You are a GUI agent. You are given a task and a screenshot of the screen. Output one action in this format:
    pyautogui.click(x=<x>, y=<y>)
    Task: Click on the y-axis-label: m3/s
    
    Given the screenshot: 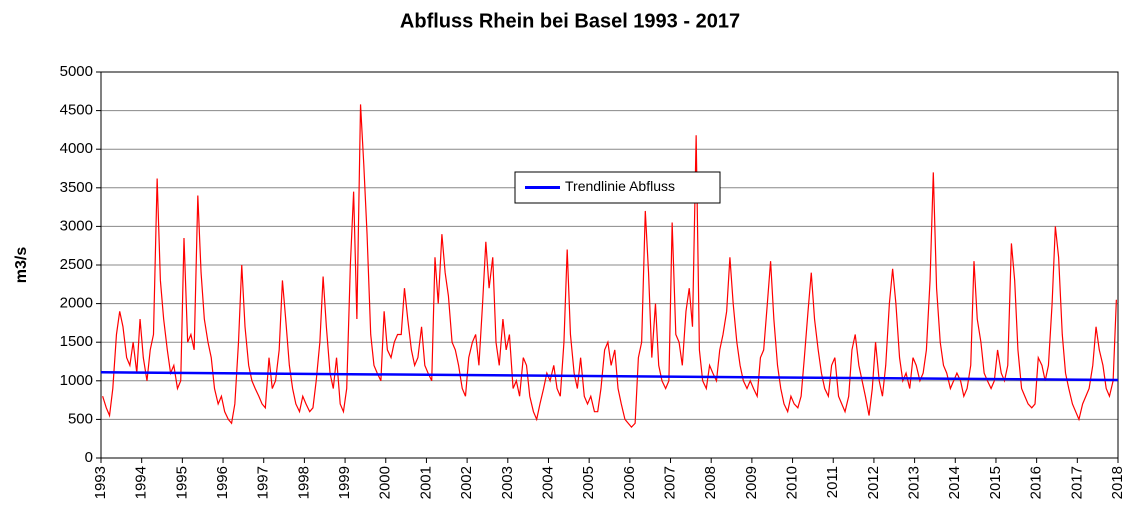 What is the action you would take?
    pyautogui.click(x=21, y=265)
    